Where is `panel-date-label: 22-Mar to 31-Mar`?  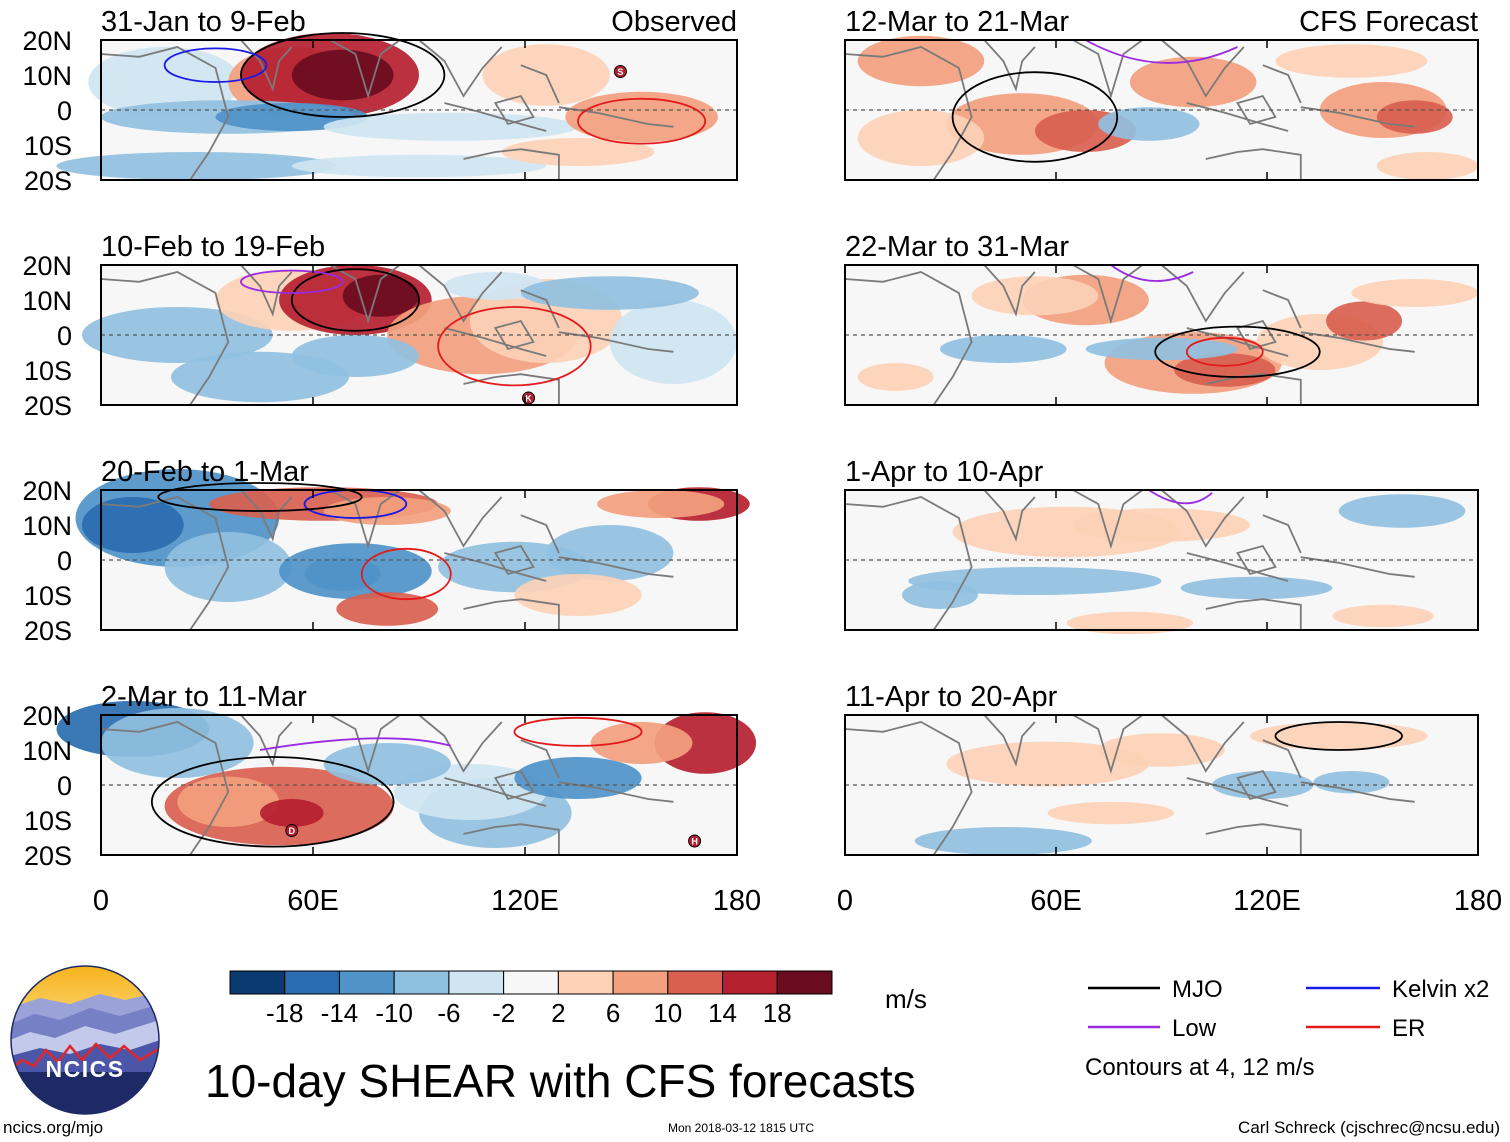 panel-date-label: 22-Mar to 31-Mar is located at coordinates (957, 247).